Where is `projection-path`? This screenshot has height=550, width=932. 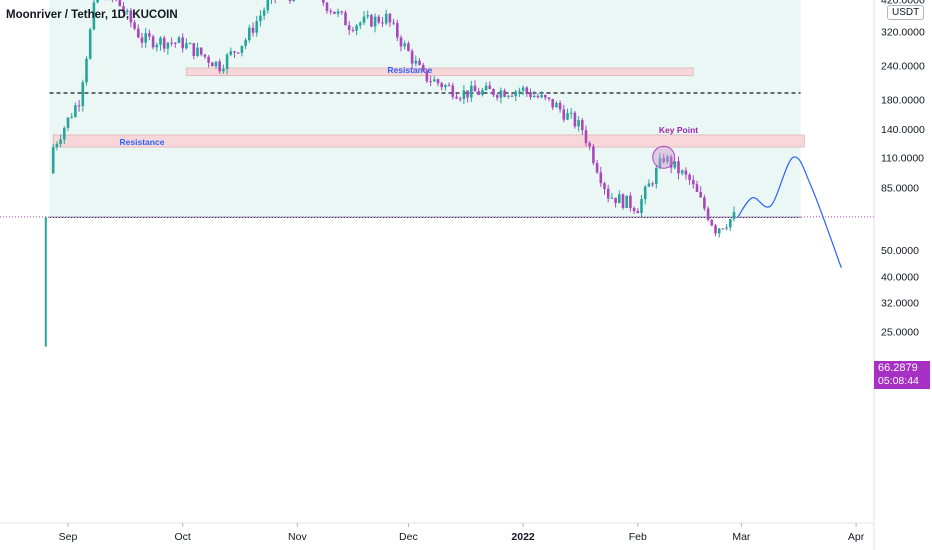
projection-path is located at coordinates (789, 212).